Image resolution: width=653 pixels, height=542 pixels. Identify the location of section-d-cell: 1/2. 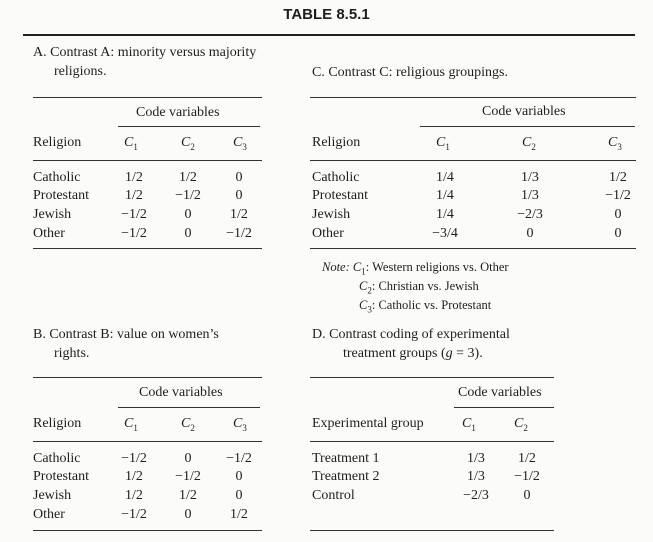
(527, 458).